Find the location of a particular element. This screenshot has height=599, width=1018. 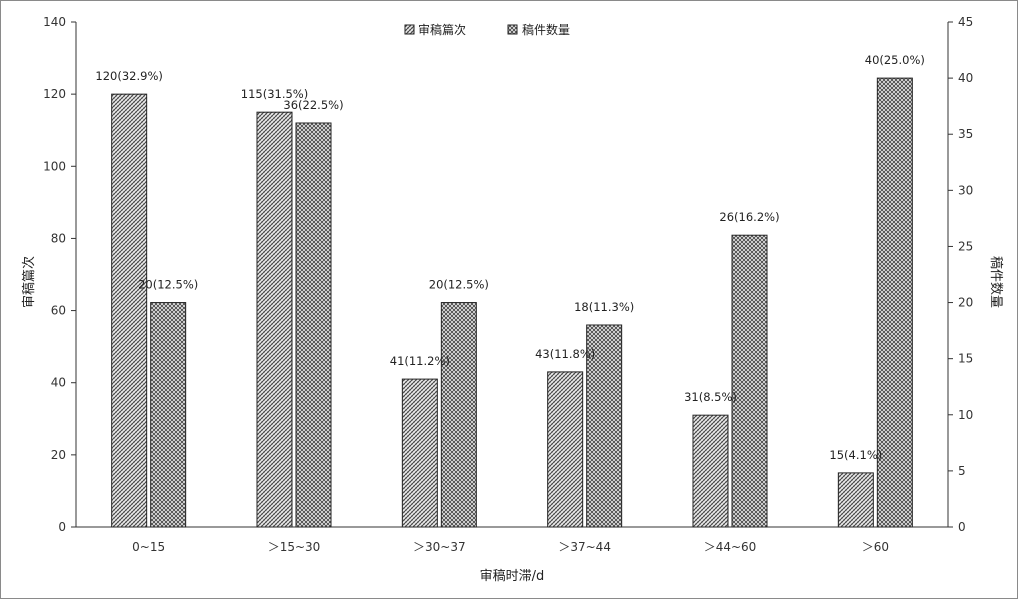

x-tick-label: ＞37~44 is located at coordinates (584, 547).